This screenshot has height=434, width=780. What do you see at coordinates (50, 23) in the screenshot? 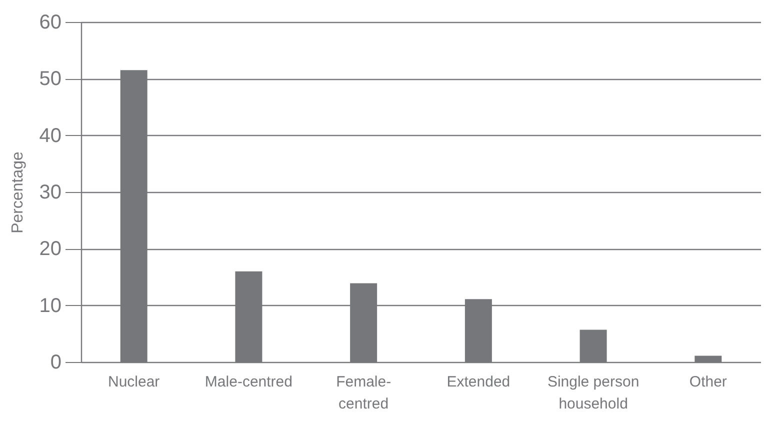
I see `y-tick-label: 60` at bounding box center [50, 23].